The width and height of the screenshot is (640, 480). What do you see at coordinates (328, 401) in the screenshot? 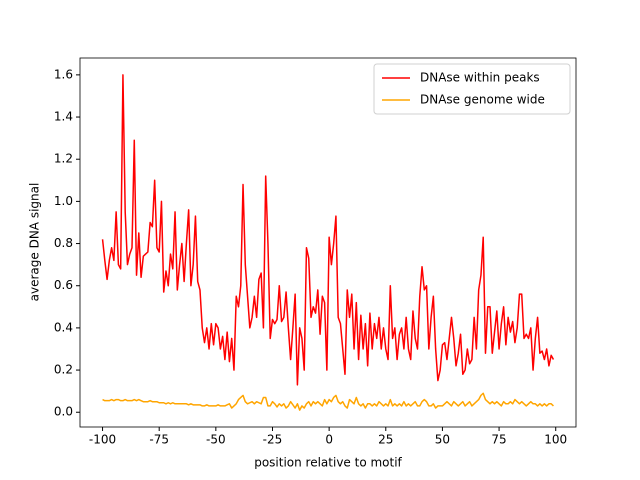
I see `data-line` at bounding box center [328, 401].